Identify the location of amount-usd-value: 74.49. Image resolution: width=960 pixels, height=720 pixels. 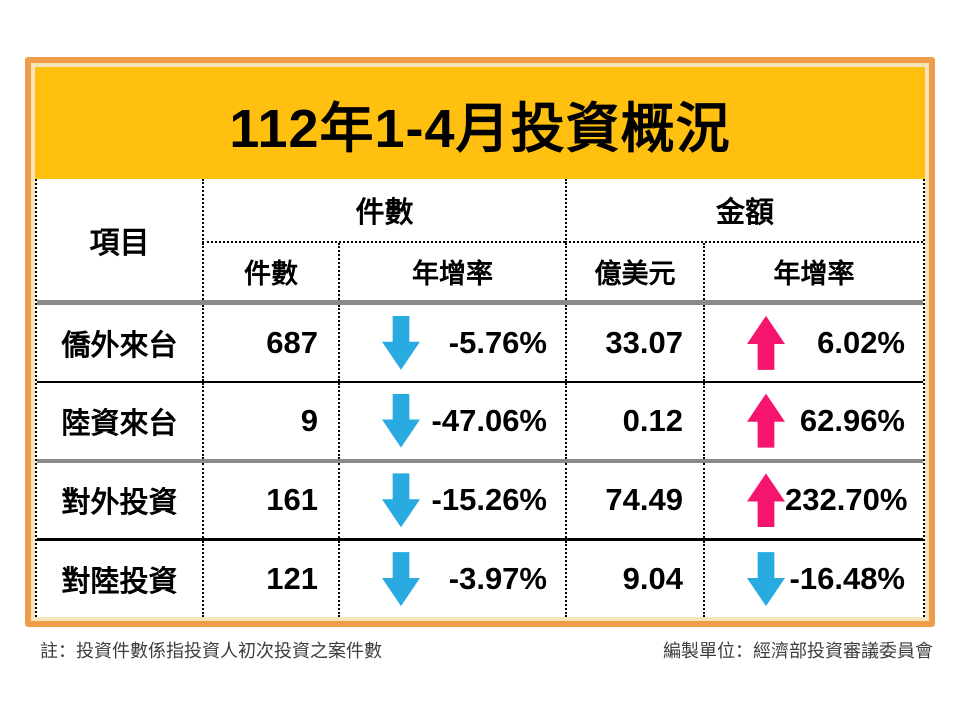
(634, 500).